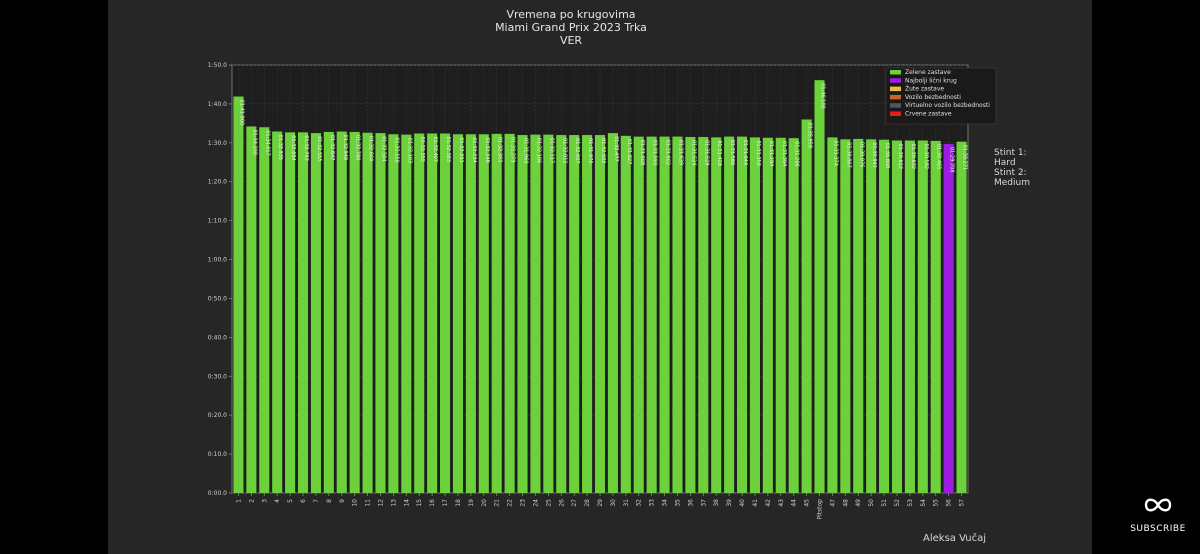 The image size is (1200, 554). I want to click on bar-value-label: 01:31.602, so click(668, 153).